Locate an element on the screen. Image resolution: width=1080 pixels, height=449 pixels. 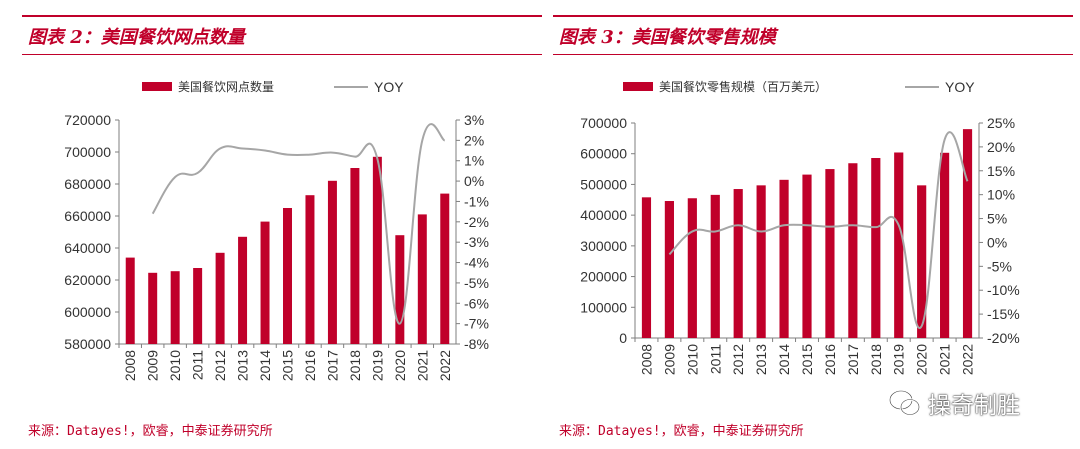
right-tick-label: 5% is located at coordinates (997, 219).